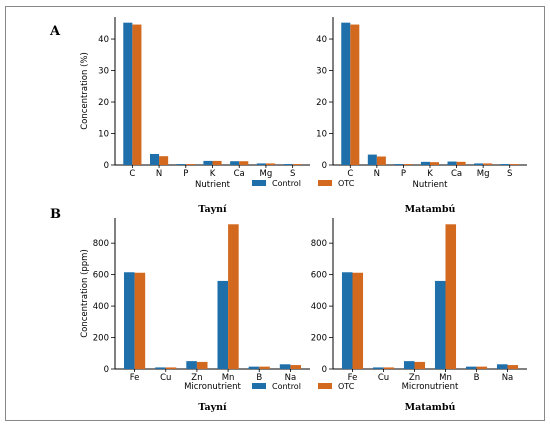 This screenshot has height=428, width=550. What do you see at coordinates (191, 365) in the screenshot?
I see `bar-control-zn` at bounding box center [191, 365].